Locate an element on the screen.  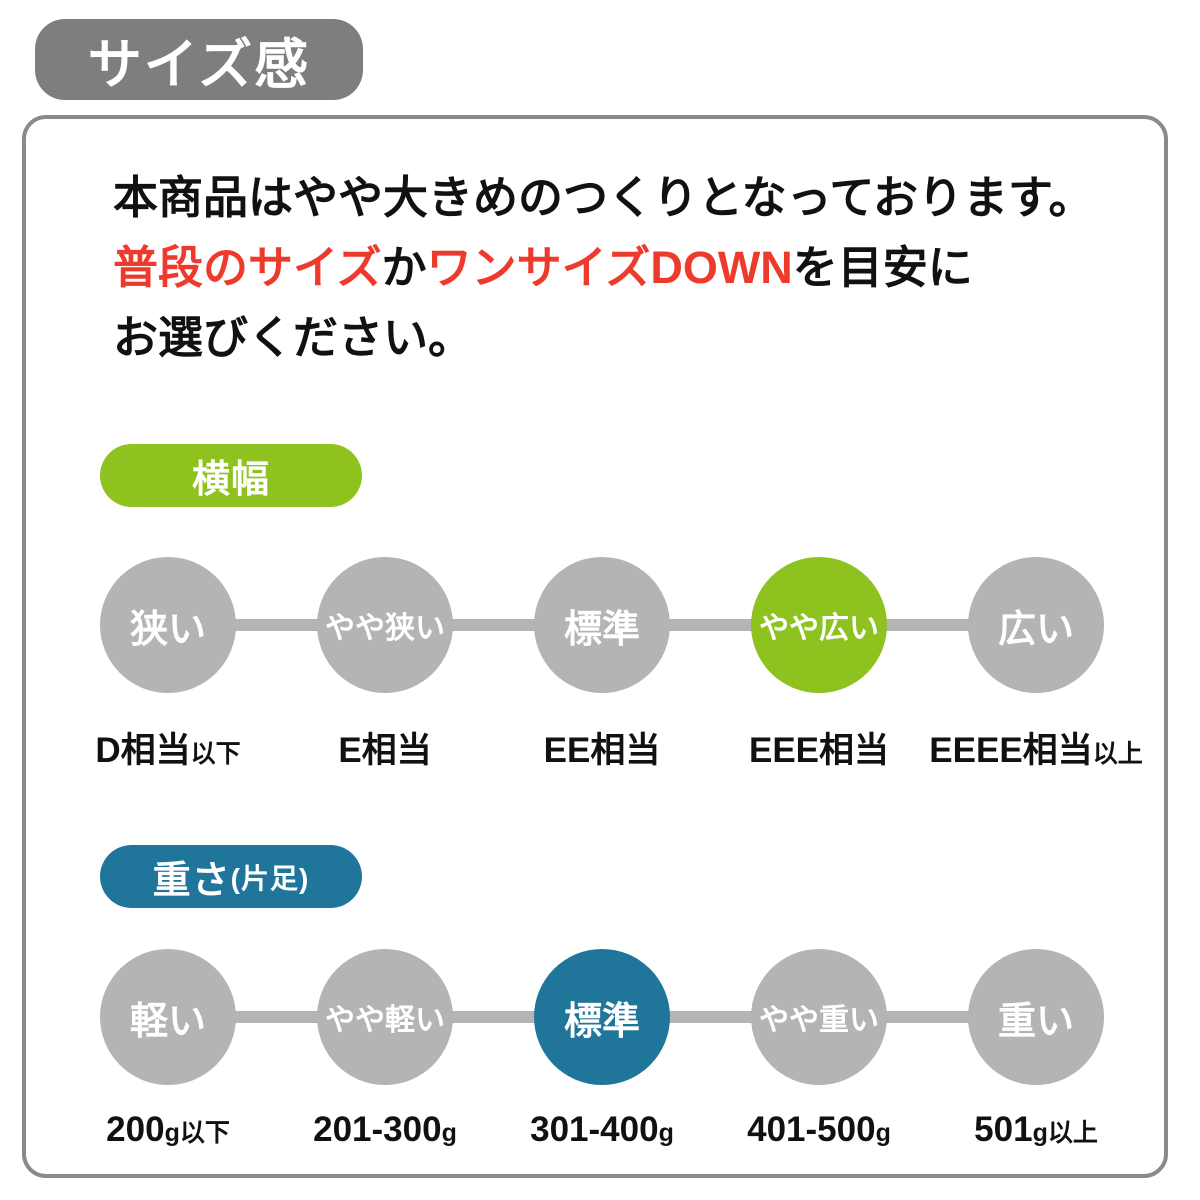
weight-circle-slightly-heavy: やや重い is located at coordinates (819, 1017).